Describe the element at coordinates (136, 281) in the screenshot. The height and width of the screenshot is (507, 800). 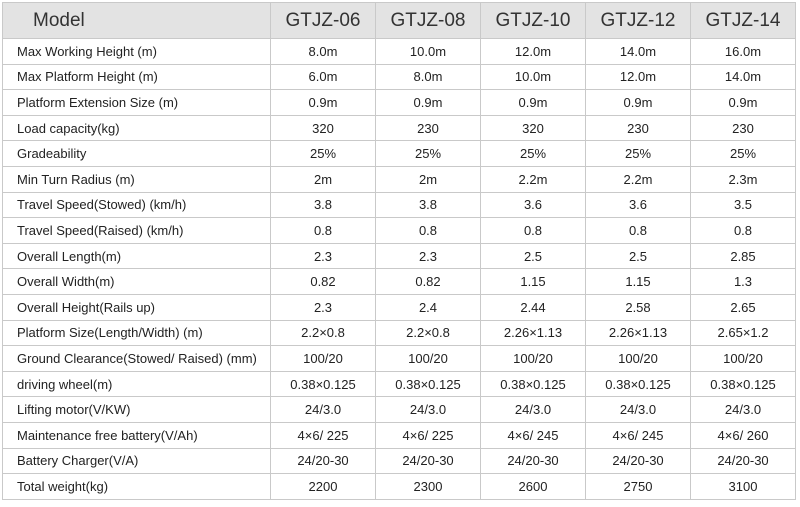
I see `spec-label: Overall Width(m)` at that location.